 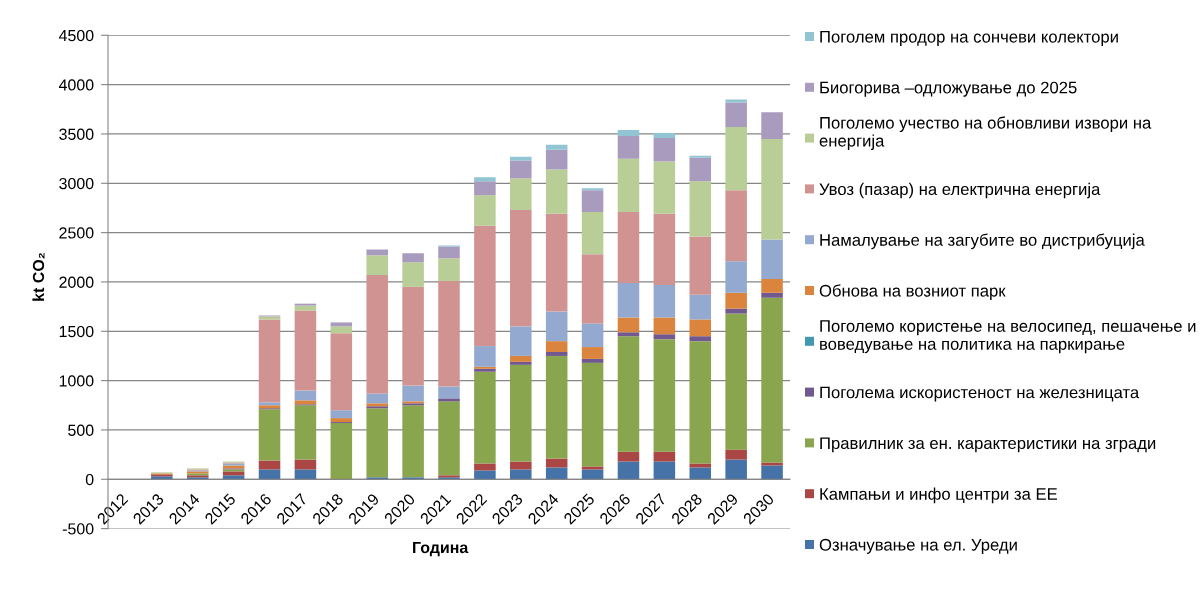 What do you see at coordinates (960, 190) in the screenshot?
I see `legend-label: Увоз (пазар) на електрична енергија` at bounding box center [960, 190].